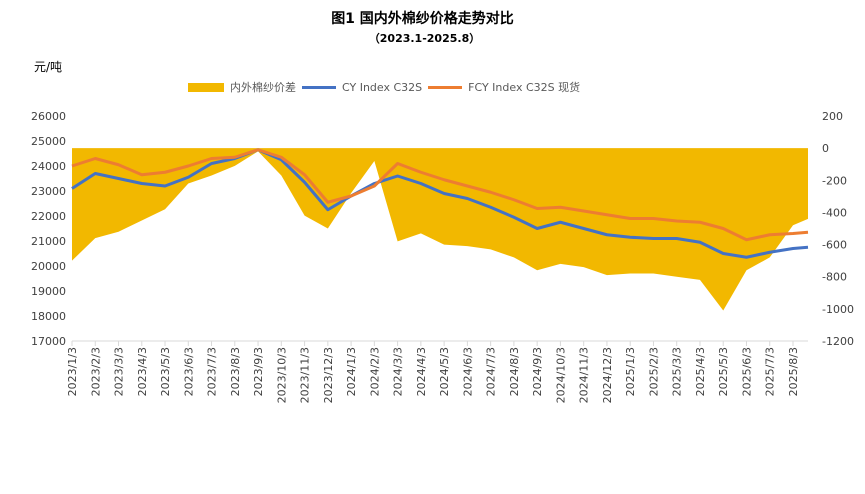  What do you see at coordinates (48, 191) in the screenshot?
I see `y-tick-label: 23000` at bounding box center [48, 191].